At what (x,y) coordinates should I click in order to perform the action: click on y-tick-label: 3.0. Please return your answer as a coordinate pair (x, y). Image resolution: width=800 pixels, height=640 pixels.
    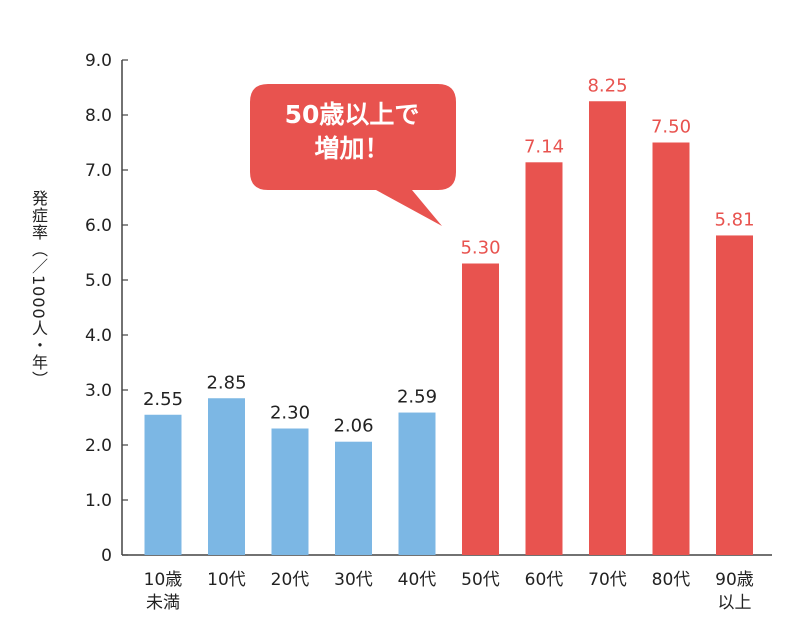
    Looking at the image, I should click on (98, 391).